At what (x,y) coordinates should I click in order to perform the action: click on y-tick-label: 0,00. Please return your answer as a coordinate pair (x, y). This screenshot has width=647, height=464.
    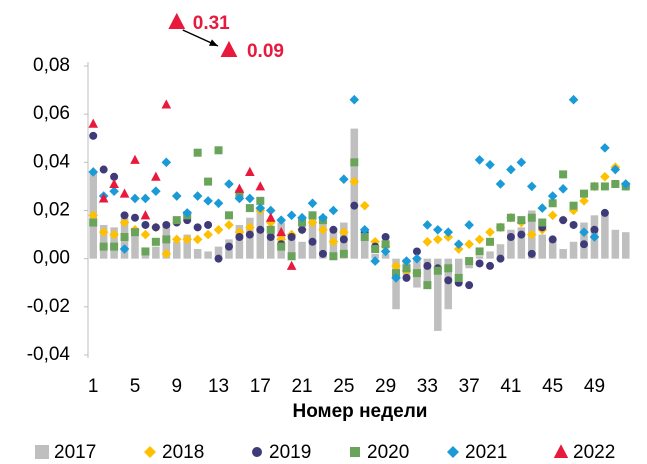
    Looking at the image, I should click on (51, 258).